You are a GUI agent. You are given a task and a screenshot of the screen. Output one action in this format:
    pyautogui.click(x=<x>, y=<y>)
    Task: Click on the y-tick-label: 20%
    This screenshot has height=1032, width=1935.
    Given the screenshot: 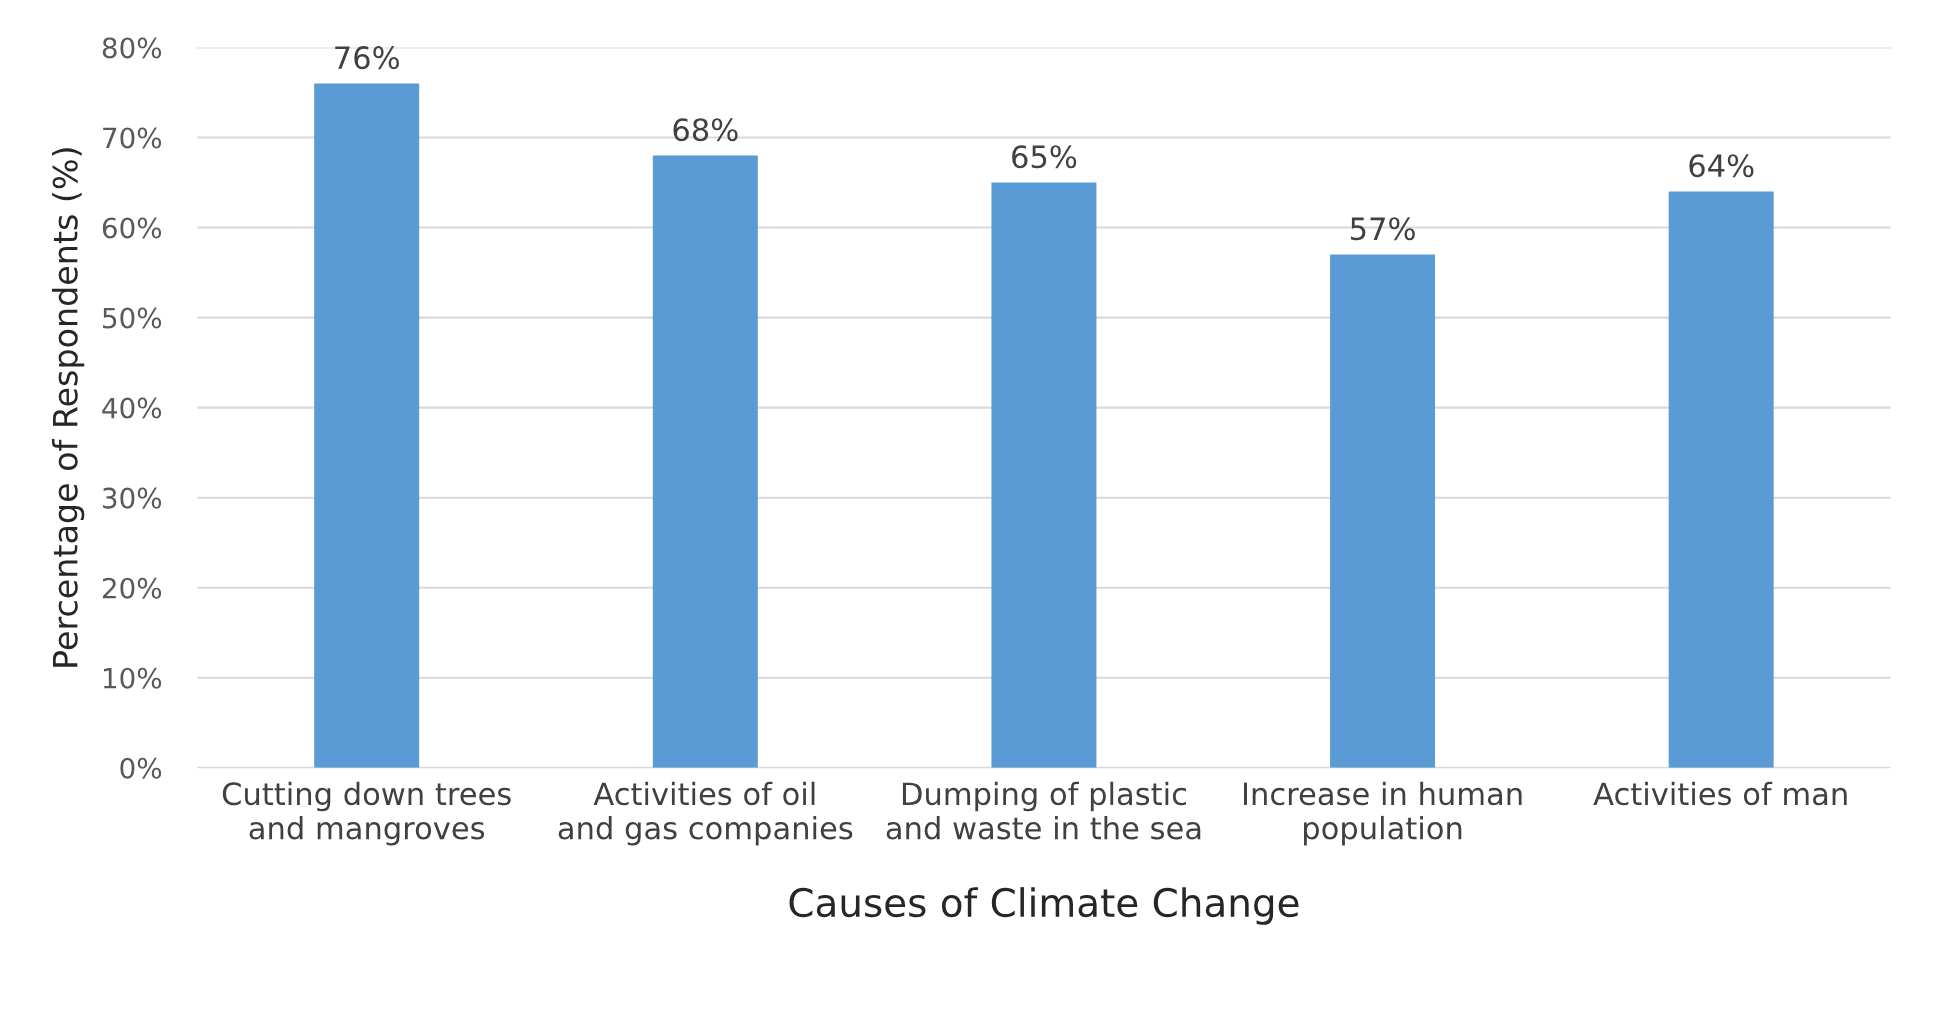 What is the action you would take?
    pyautogui.click(x=132, y=588)
    